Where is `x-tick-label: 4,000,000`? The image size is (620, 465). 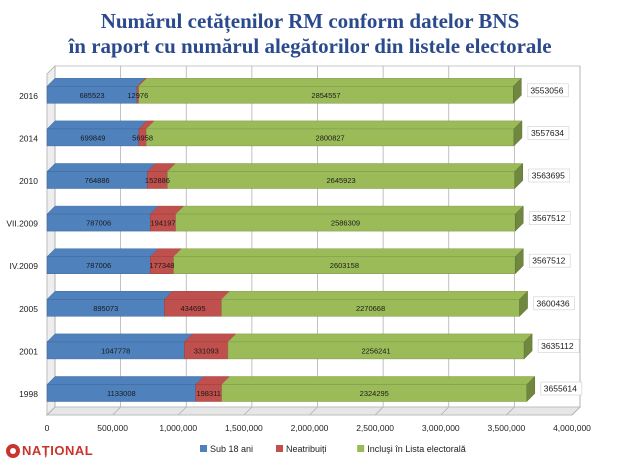 x-tick-label: 4,000,000 is located at coordinates (572, 428).